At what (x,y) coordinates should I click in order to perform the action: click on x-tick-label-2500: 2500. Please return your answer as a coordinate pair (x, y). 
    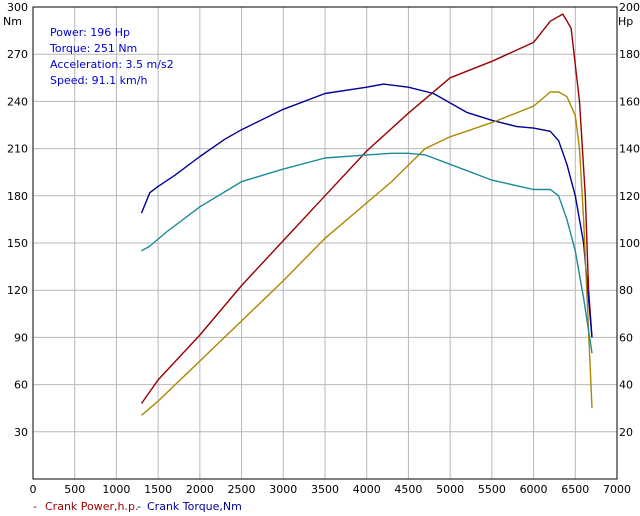
    Looking at the image, I should click on (242, 489).